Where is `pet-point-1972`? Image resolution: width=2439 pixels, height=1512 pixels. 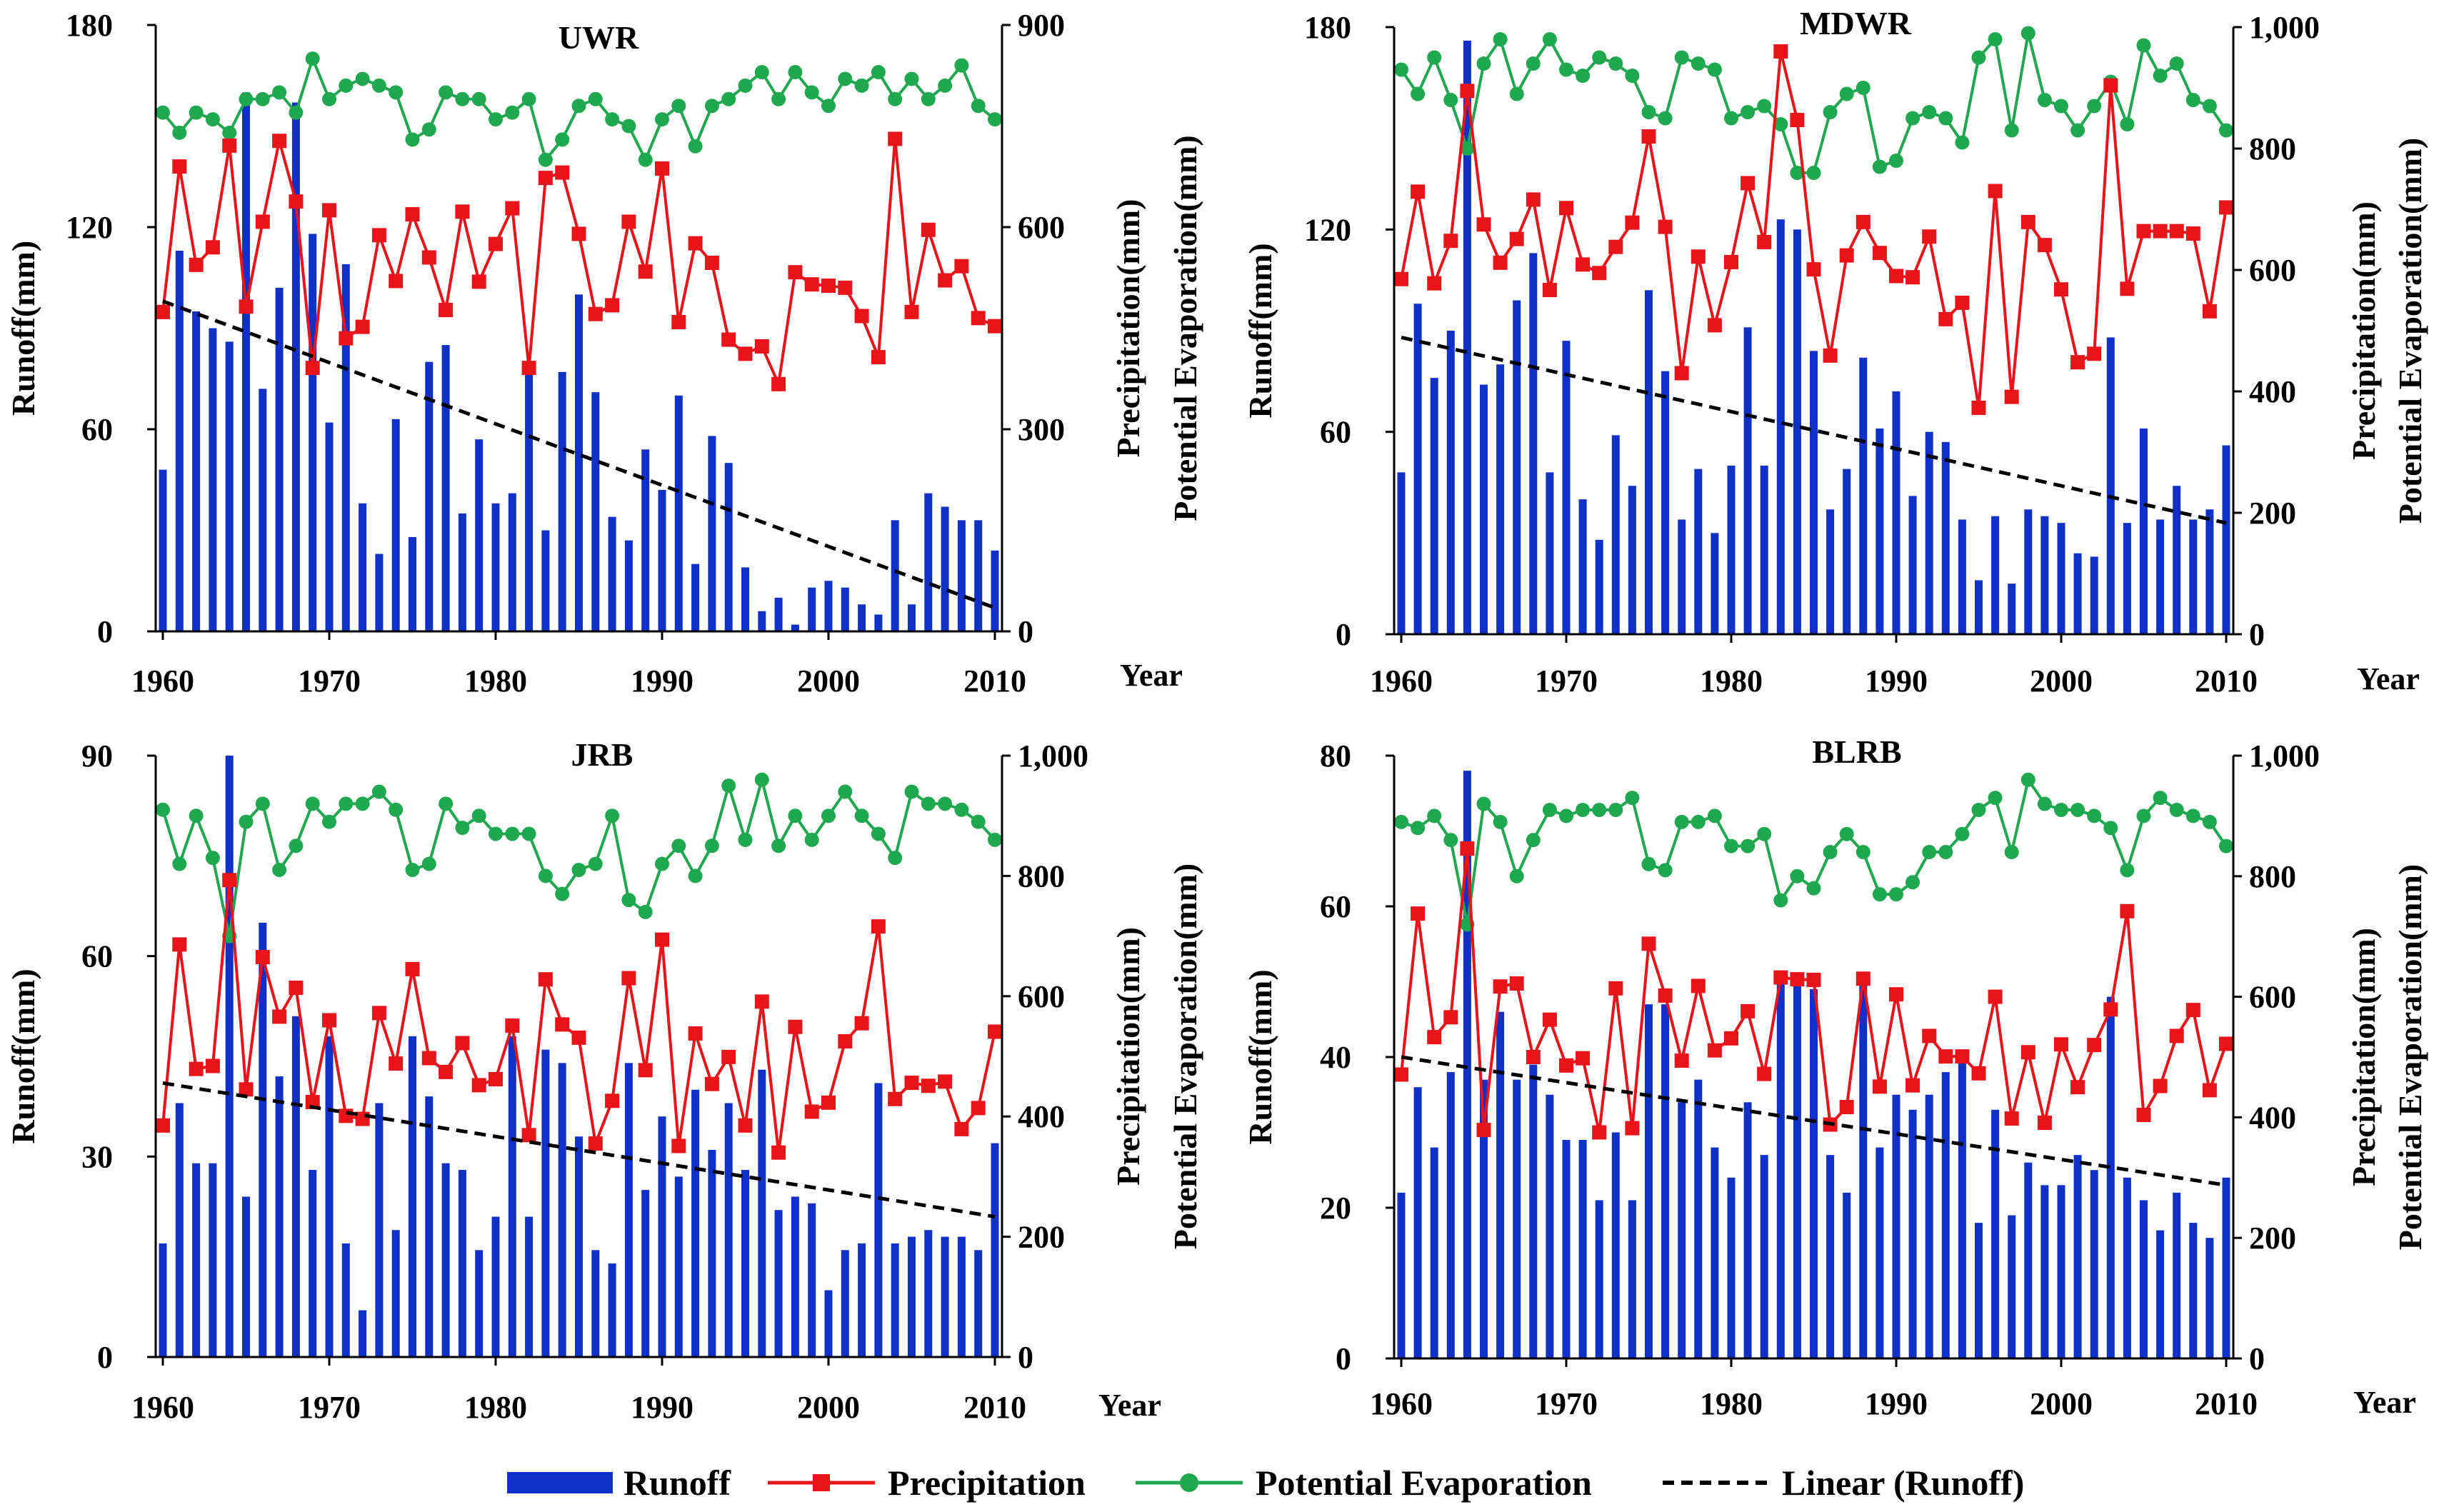
pet-point-1972 is located at coordinates (362, 803).